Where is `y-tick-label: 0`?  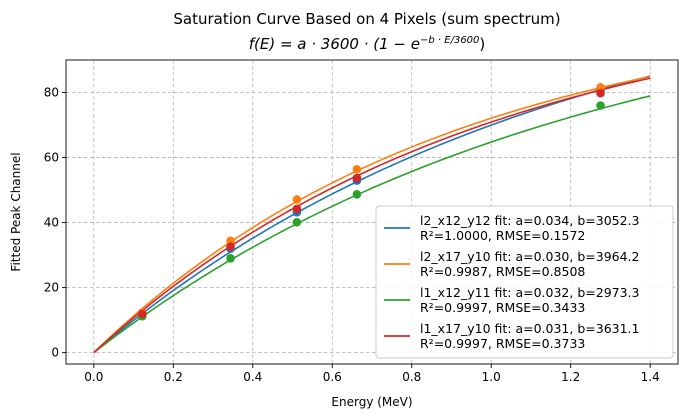 y-tick-label: 0 is located at coordinates (55, 353).